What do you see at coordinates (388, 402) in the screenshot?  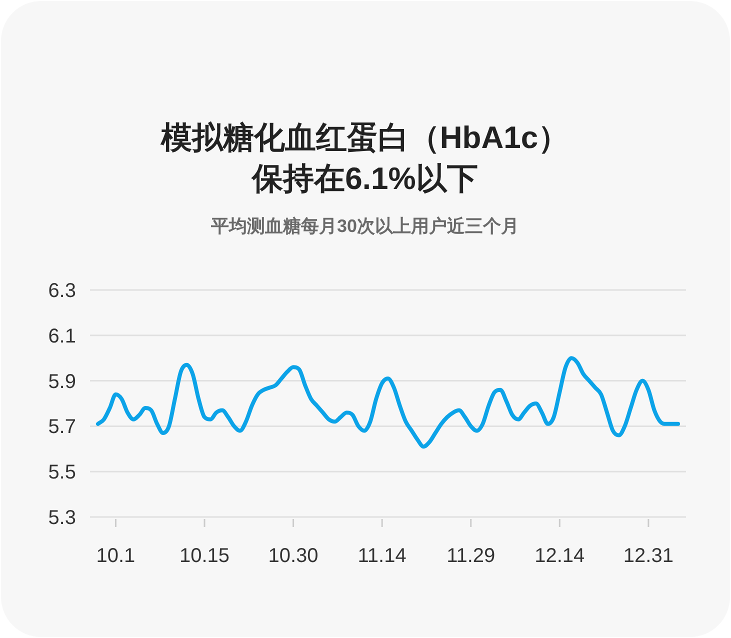 I see `line-series` at bounding box center [388, 402].